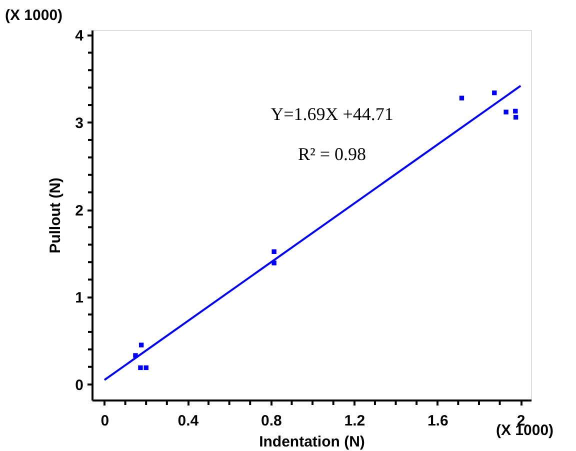 The width and height of the screenshot is (576, 451). I want to click on annotation: R² = 0.98, so click(332, 154).